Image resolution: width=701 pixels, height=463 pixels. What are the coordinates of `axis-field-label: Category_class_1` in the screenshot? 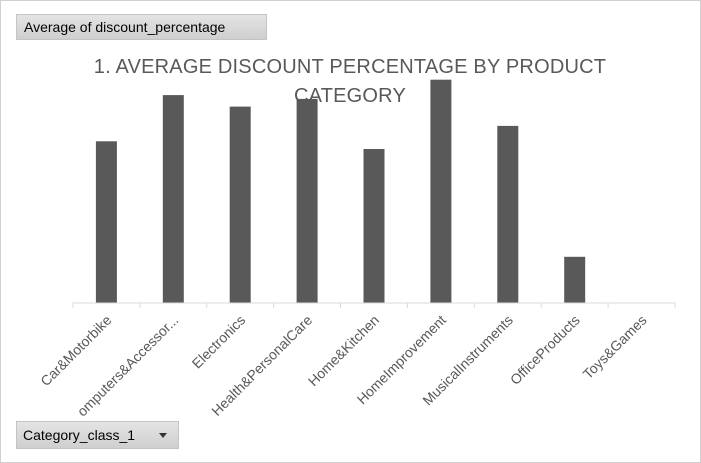 It's located at (79, 435).